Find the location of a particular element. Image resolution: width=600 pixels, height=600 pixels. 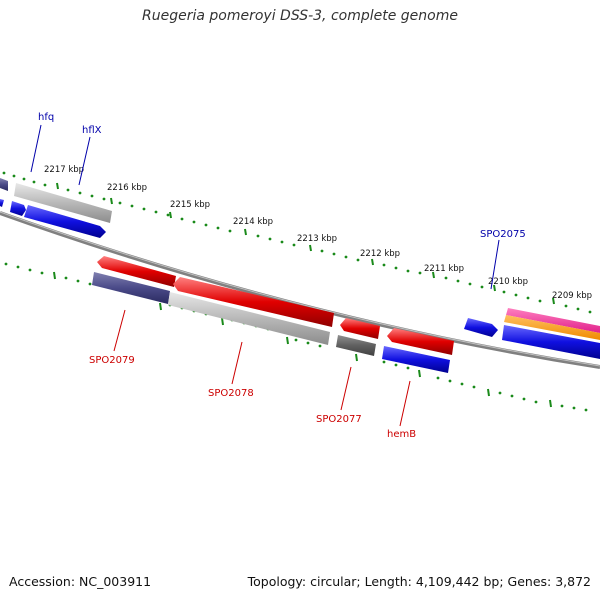

cds-SPO2079-dark is located at coordinates (131, 288).